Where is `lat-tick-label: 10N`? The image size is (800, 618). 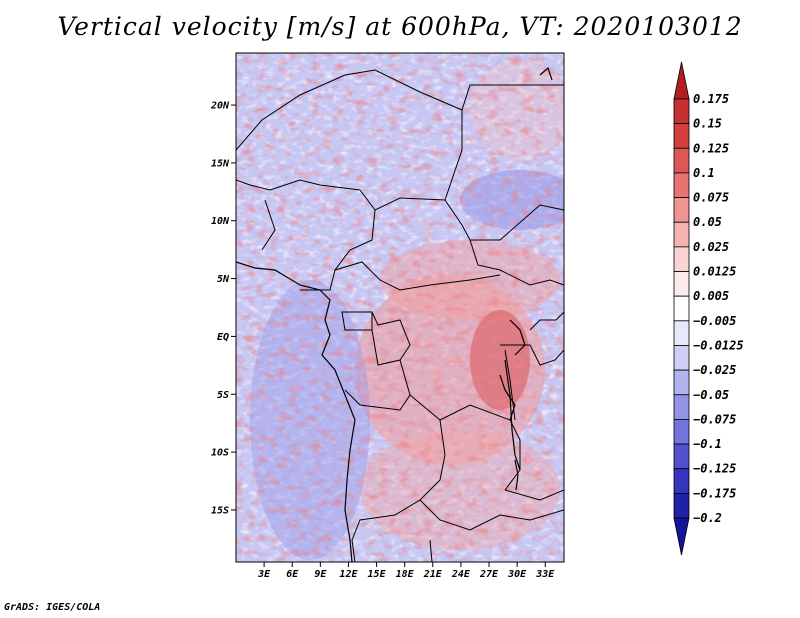
lat-tick-label: 10N is located at coordinates (220, 221).